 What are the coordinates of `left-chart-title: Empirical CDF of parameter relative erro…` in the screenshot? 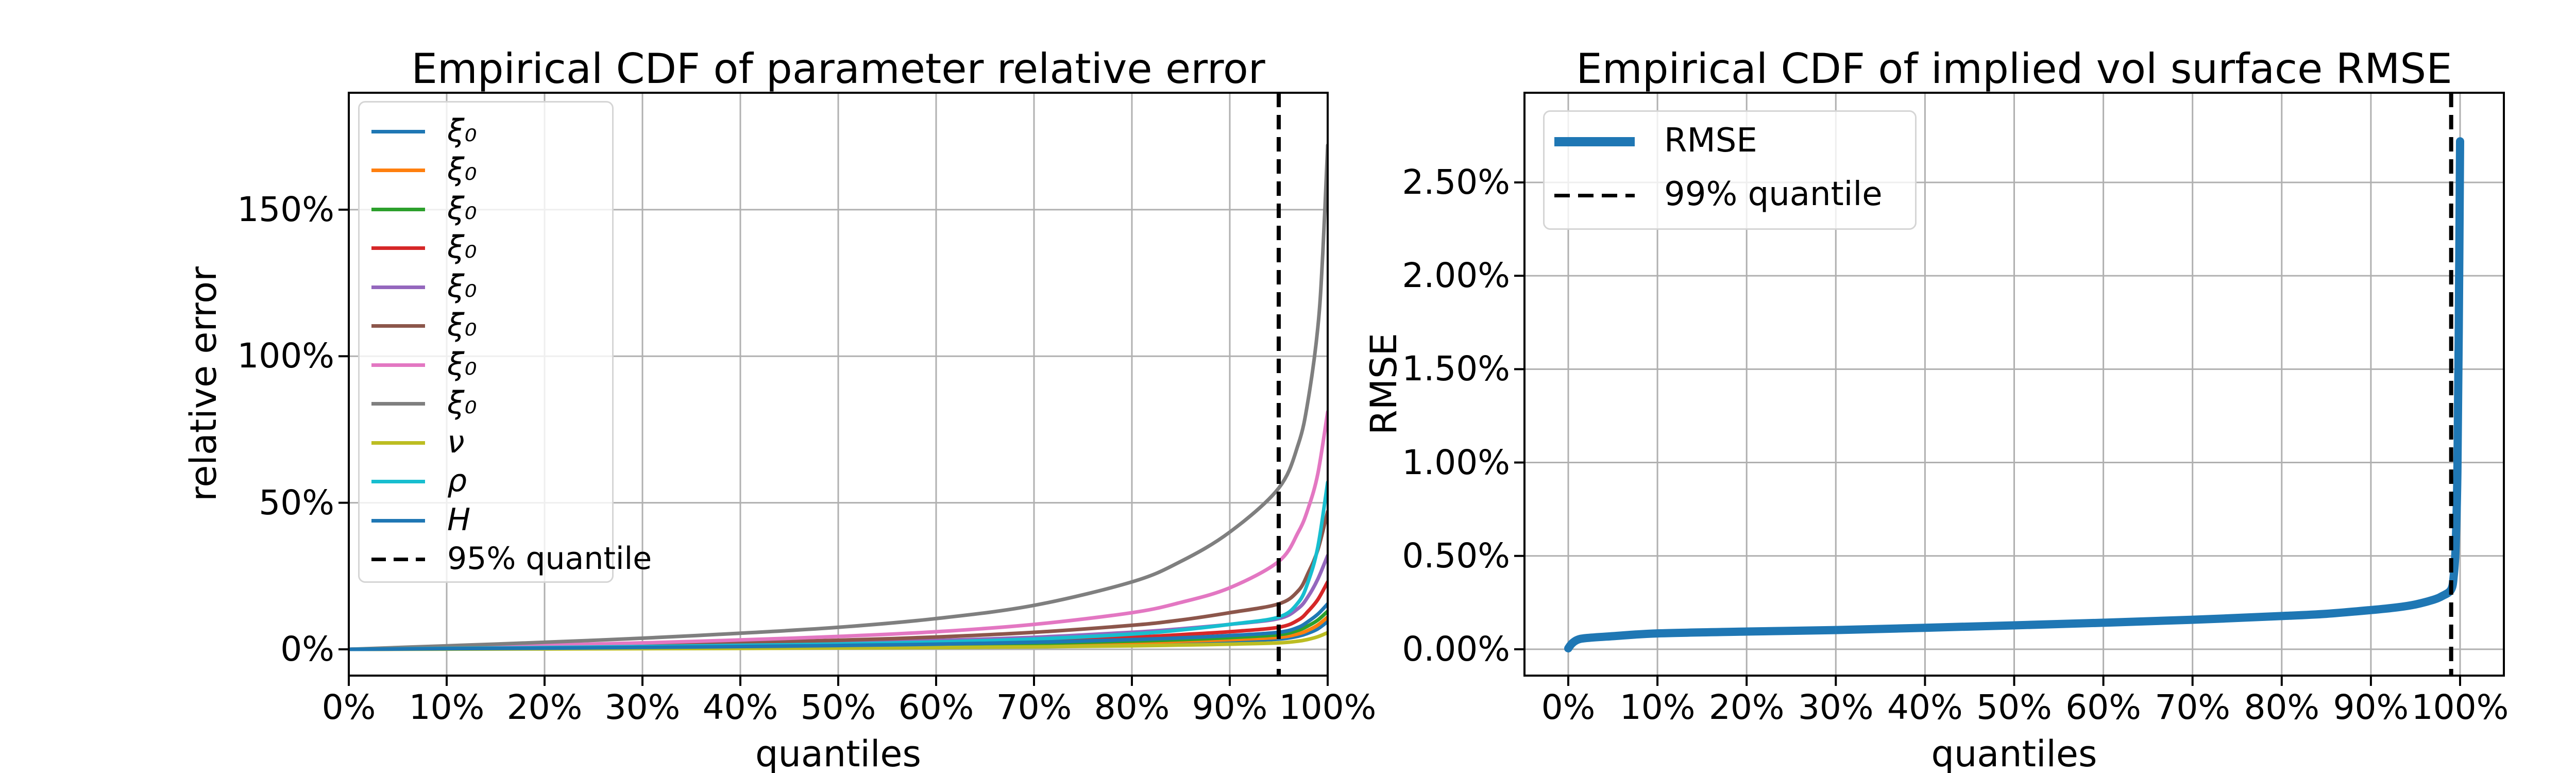 It's located at (838, 69).